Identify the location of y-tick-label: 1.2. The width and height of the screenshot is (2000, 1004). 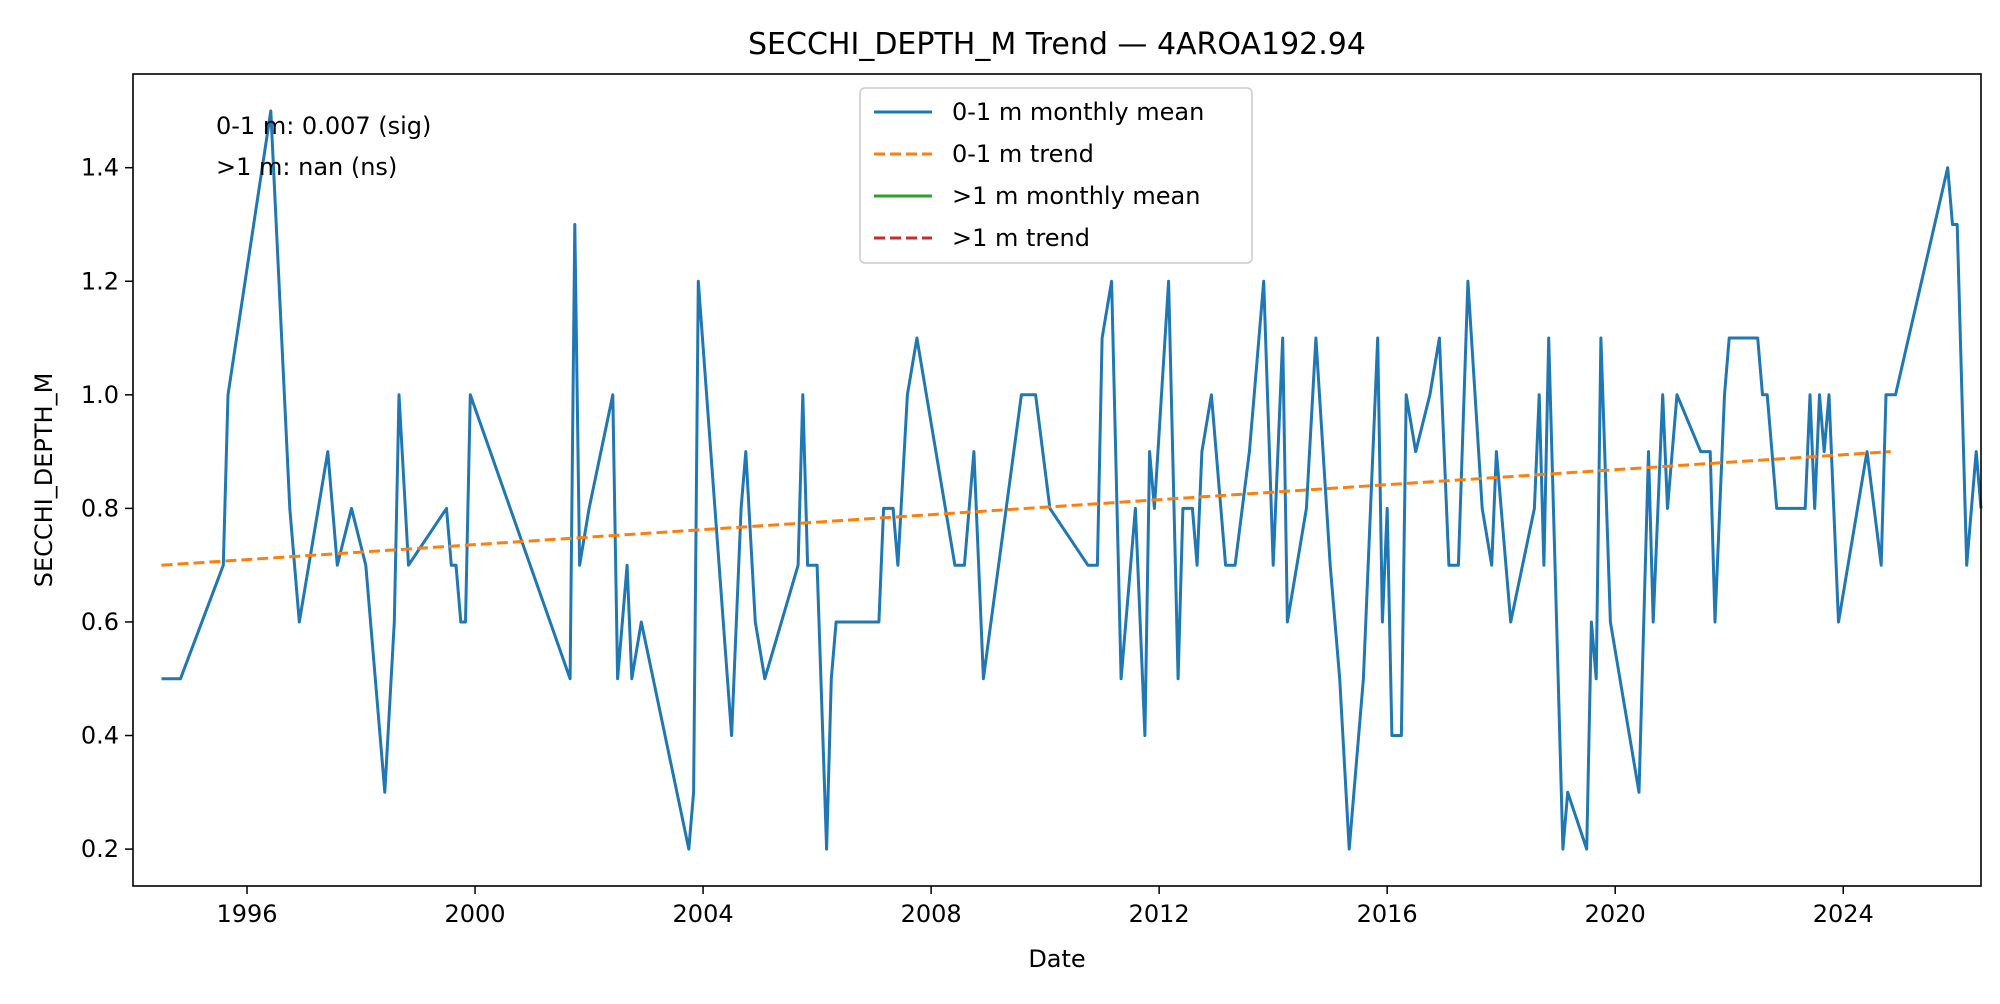
(100, 281).